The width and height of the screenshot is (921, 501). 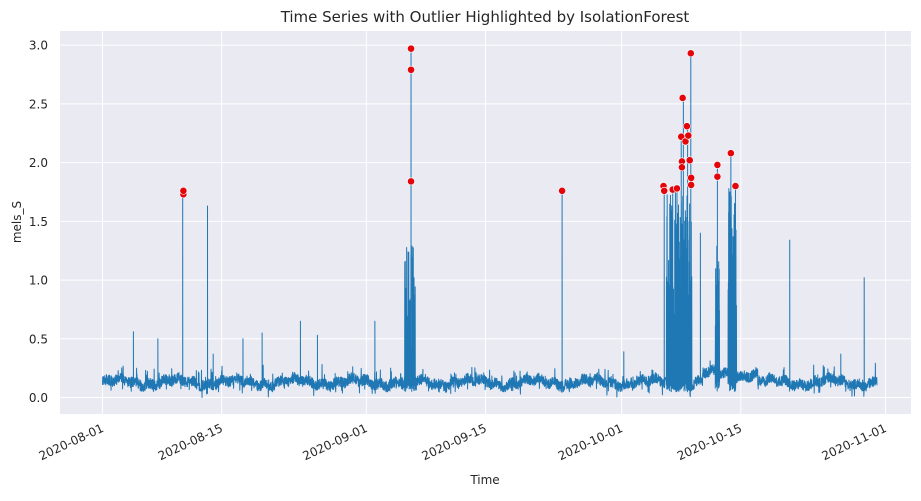 What do you see at coordinates (38, 339) in the screenshot?
I see `y-tick-label: 0.5` at bounding box center [38, 339].